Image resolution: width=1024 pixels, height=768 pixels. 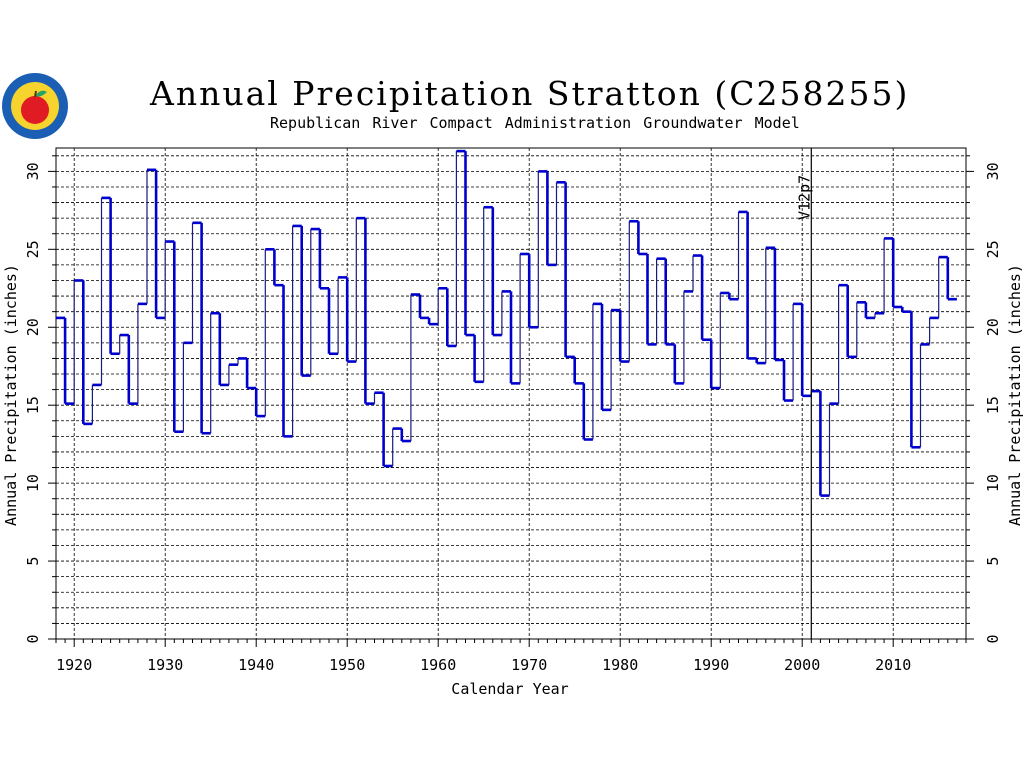 What do you see at coordinates (35, 94) in the screenshot?
I see `apple-stem-icon` at bounding box center [35, 94].